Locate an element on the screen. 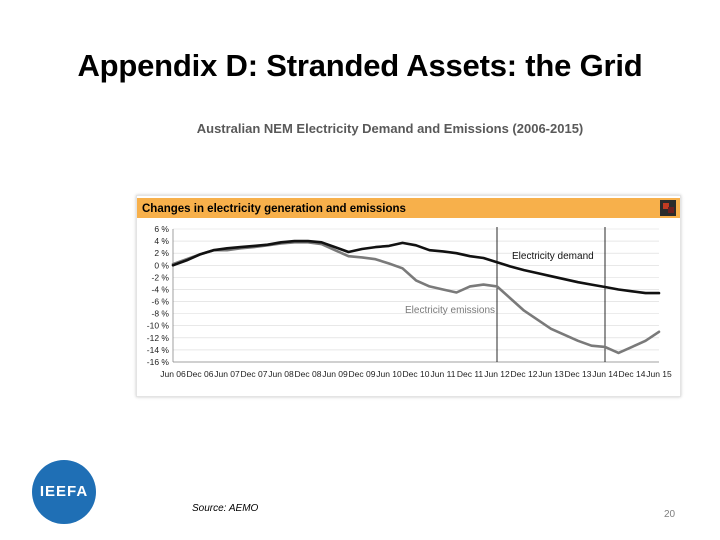 This screenshot has width=720, height=540. x-tick-label: Jun 13 is located at coordinates (551, 374).